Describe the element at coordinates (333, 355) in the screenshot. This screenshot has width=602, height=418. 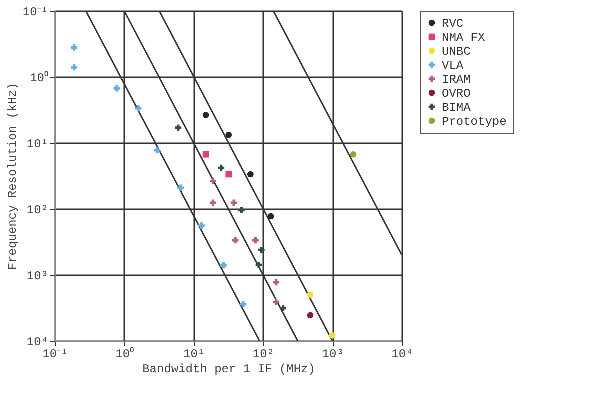
I see `x-tick-label: 10³` at that location.